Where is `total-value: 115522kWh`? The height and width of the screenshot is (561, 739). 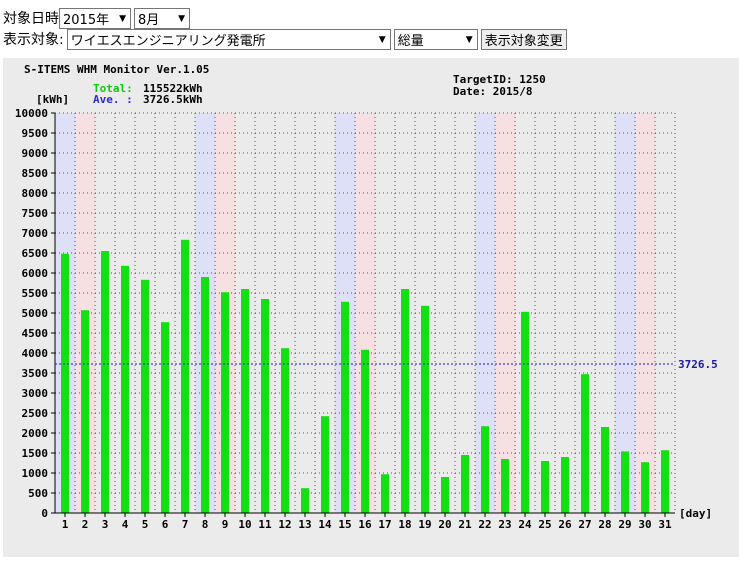 total-value: 115522kWh is located at coordinates (173, 88).